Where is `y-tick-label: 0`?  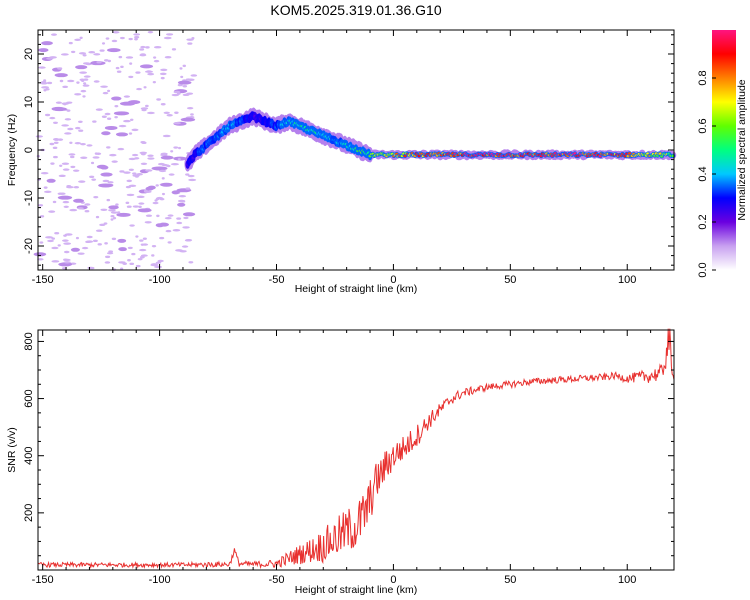 y-tick-label: 0 is located at coordinates (29, 150).